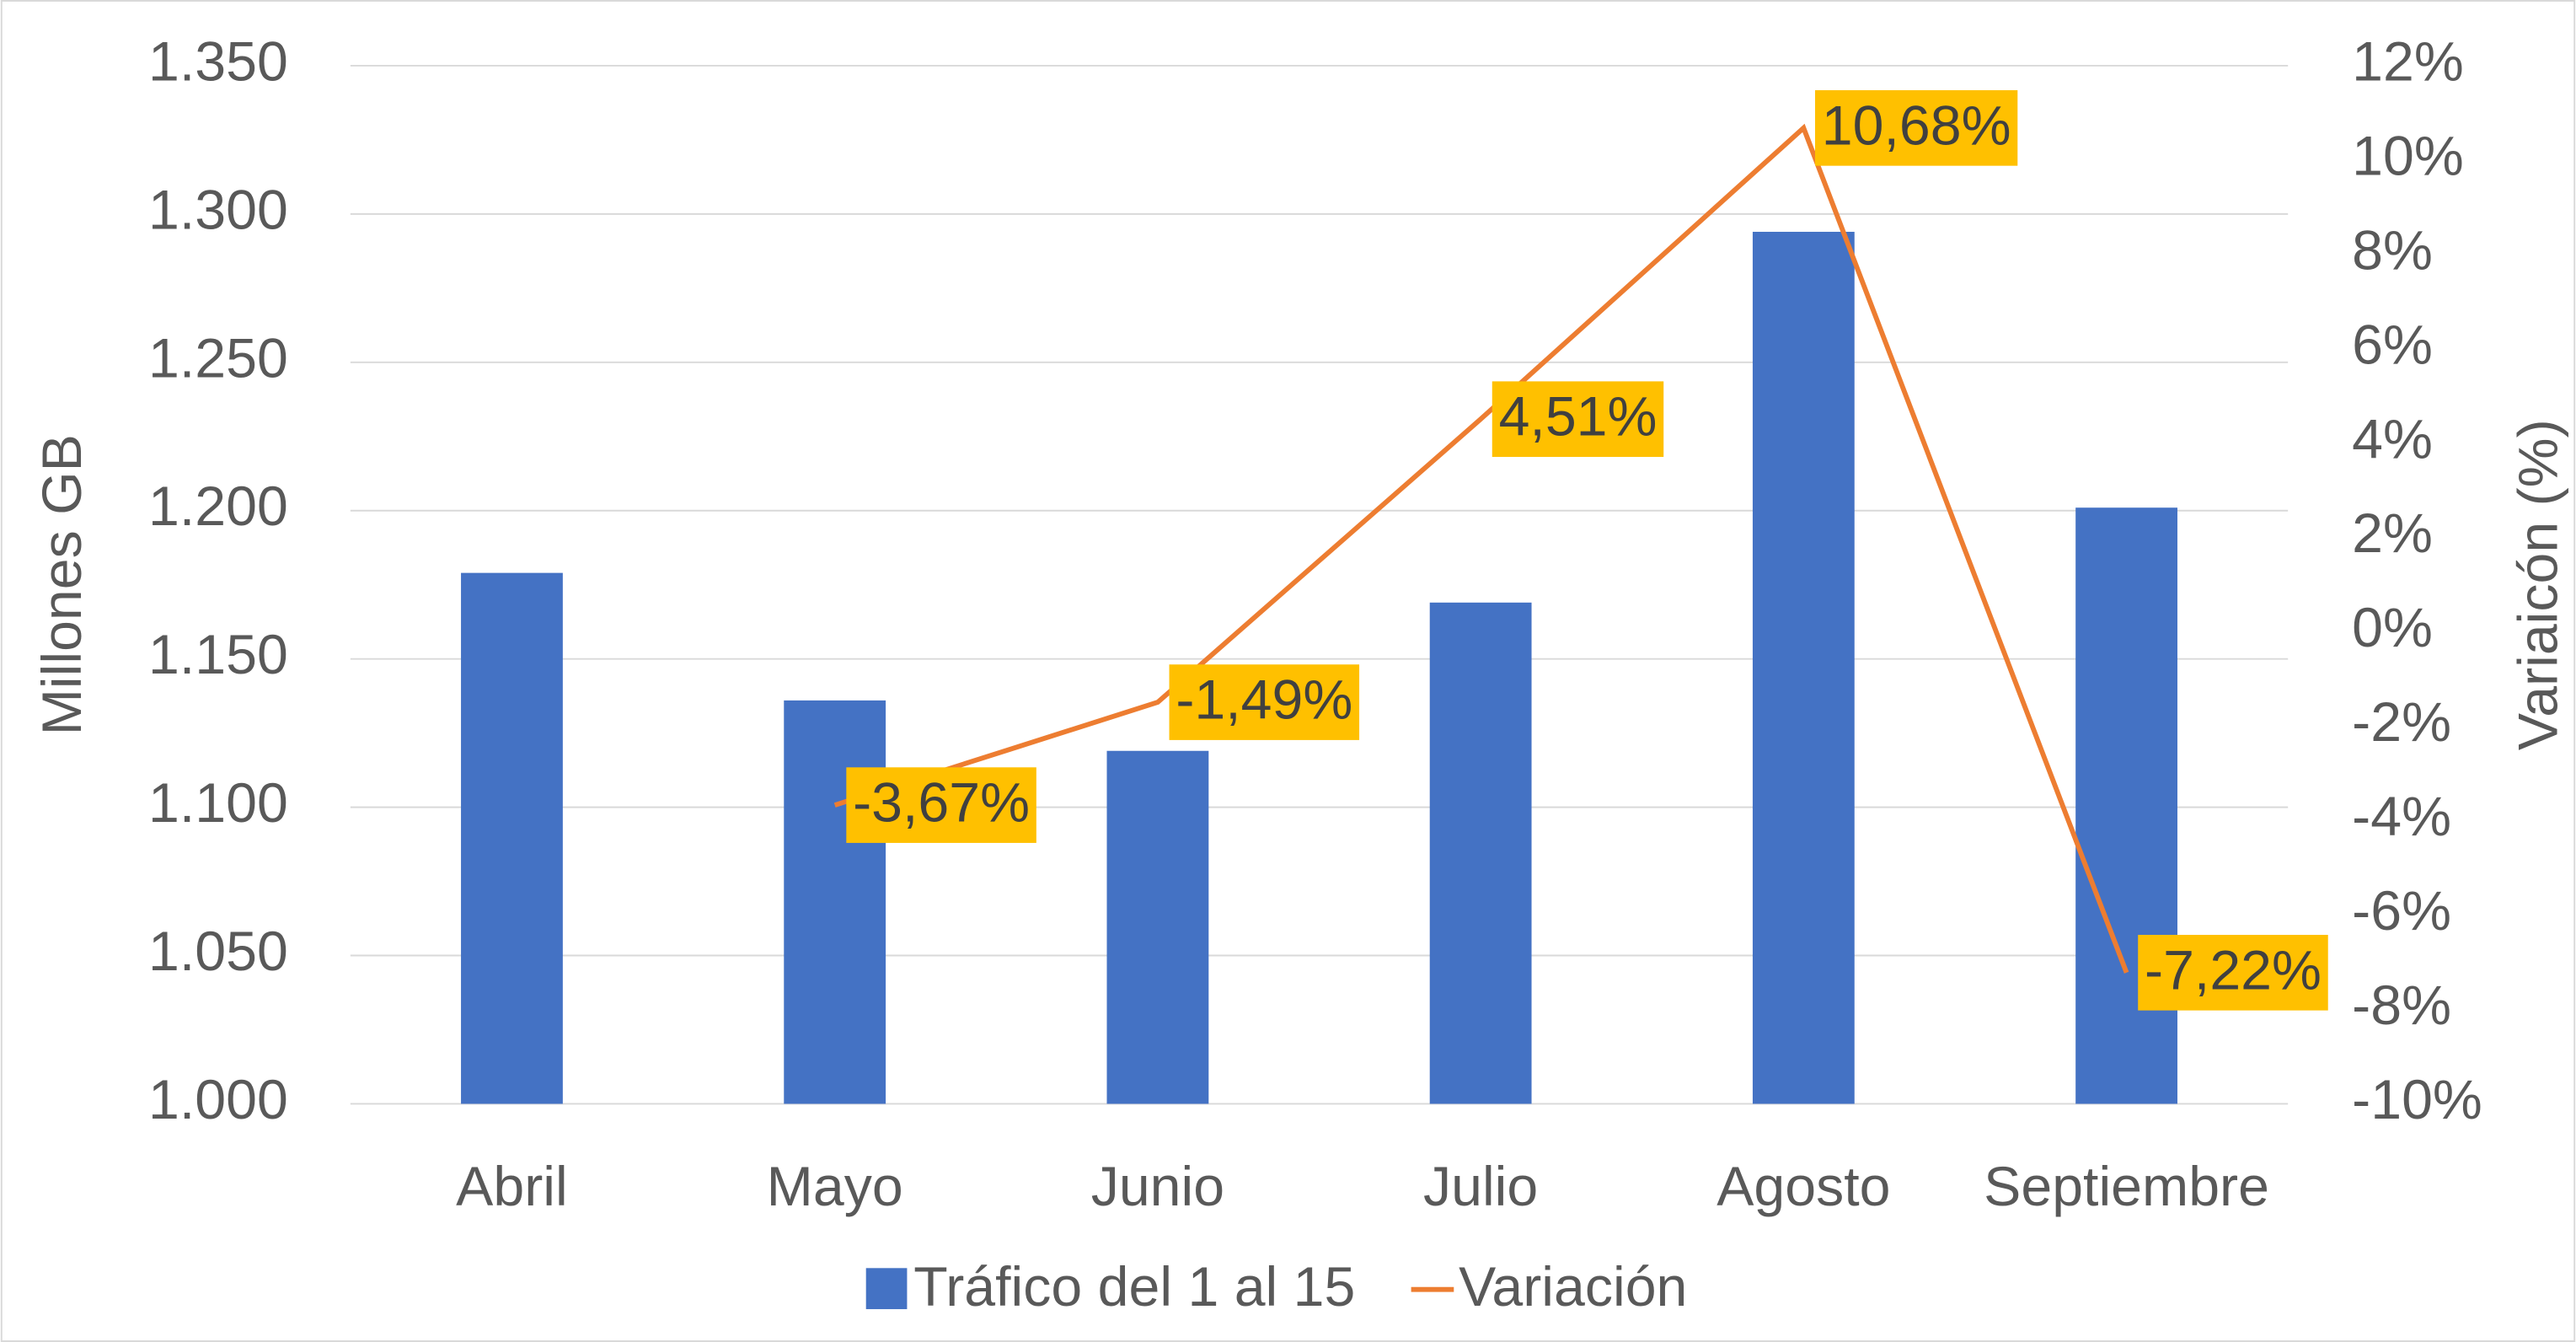  What do you see at coordinates (887, 1289) in the screenshot?
I see `legend-swatch` at bounding box center [887, 1289].